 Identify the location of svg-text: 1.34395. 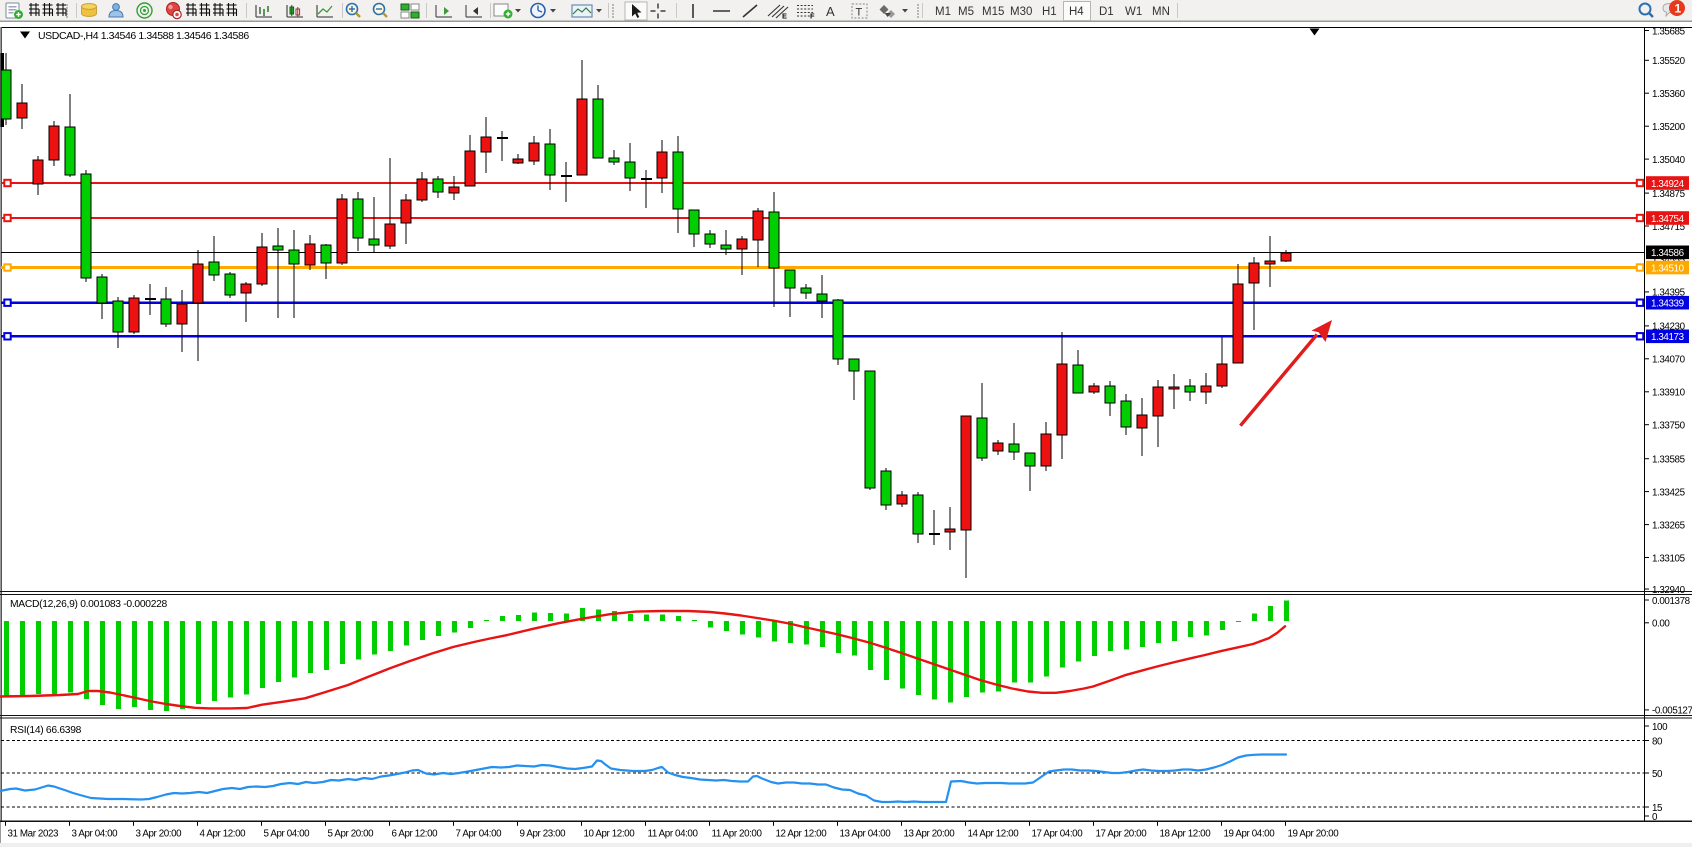
(1669, 293).